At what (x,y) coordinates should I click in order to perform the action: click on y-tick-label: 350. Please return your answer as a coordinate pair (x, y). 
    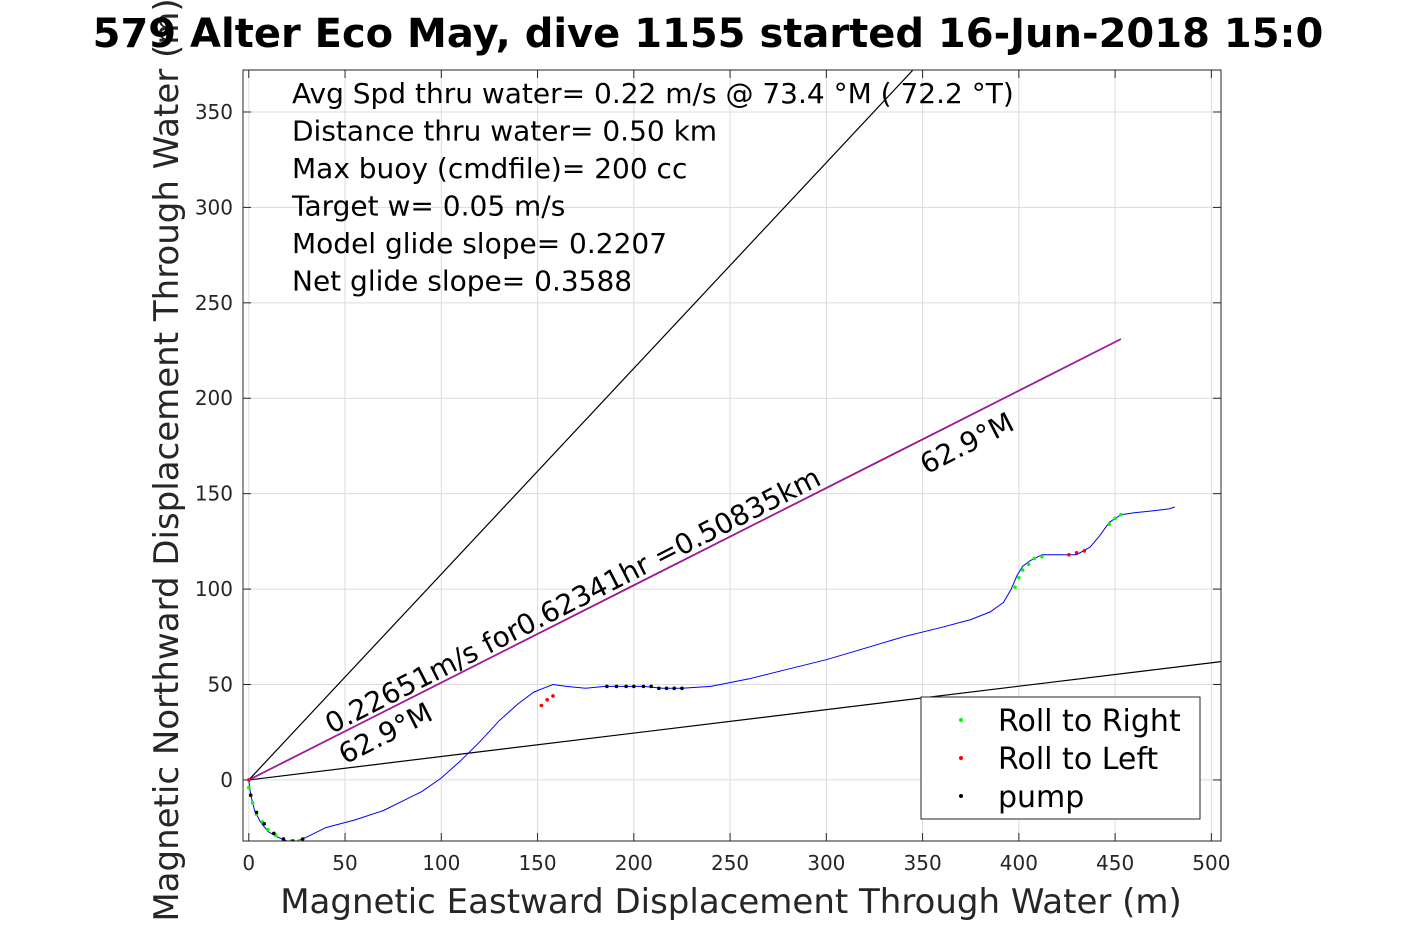
    Looking at the image, I should click on (214, 112).